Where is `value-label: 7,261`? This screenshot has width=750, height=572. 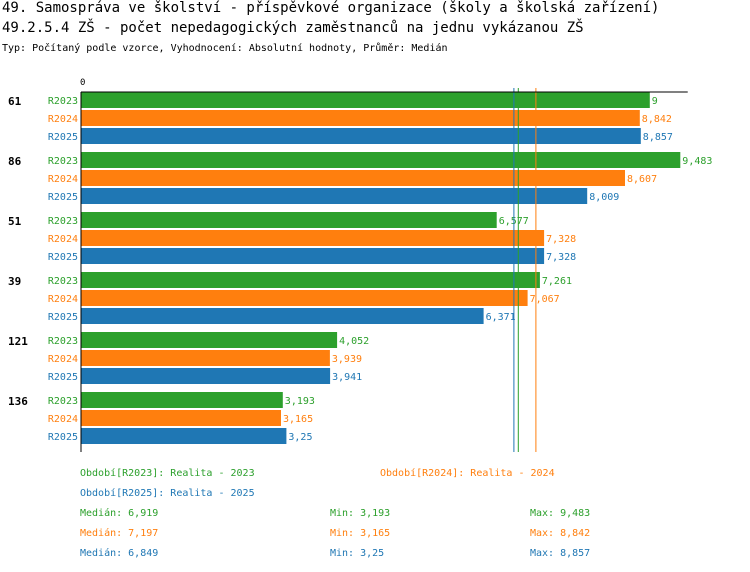 value-label: 7,261 is located at coordinates (557, 281).